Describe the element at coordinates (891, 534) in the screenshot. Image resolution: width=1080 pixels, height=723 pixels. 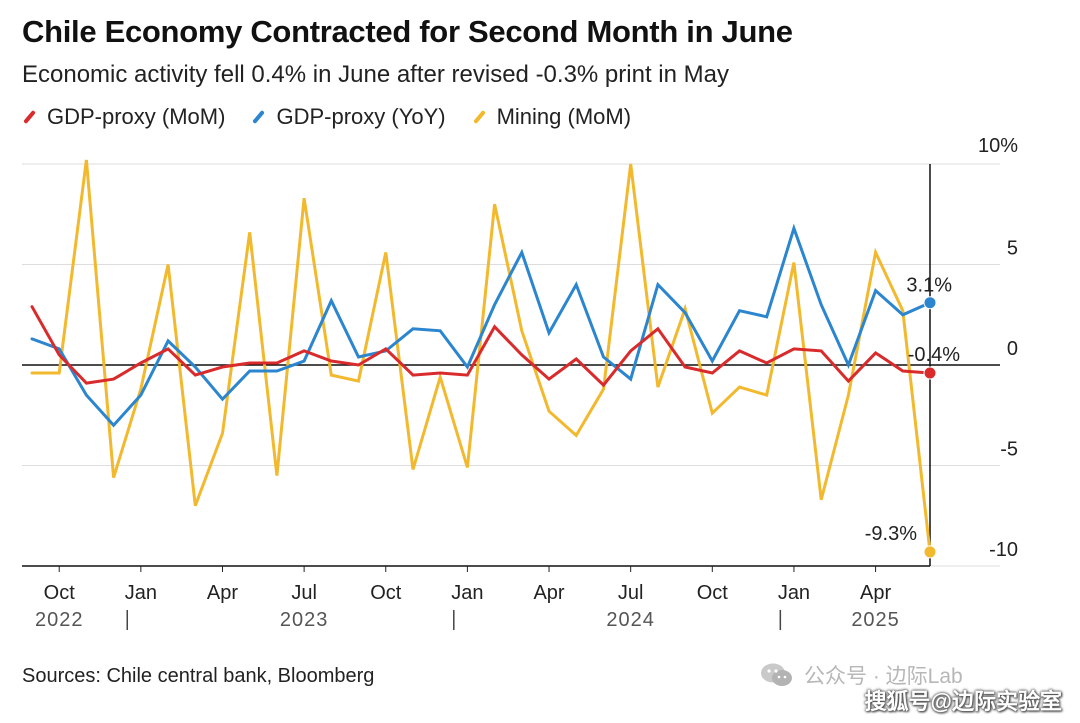
I see `annotation-label: -9.3%` at that location.